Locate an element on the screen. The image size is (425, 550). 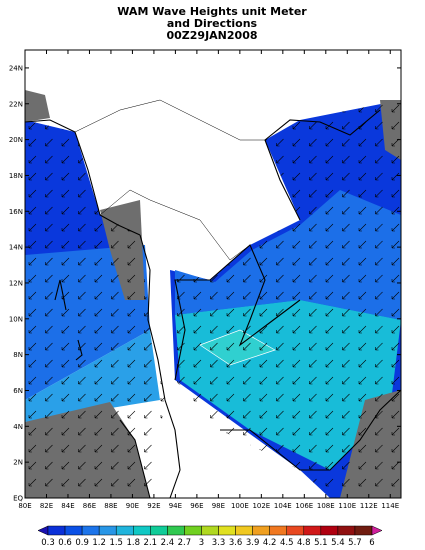
legend-label: 4.2 is located at coordinates (270, 543).